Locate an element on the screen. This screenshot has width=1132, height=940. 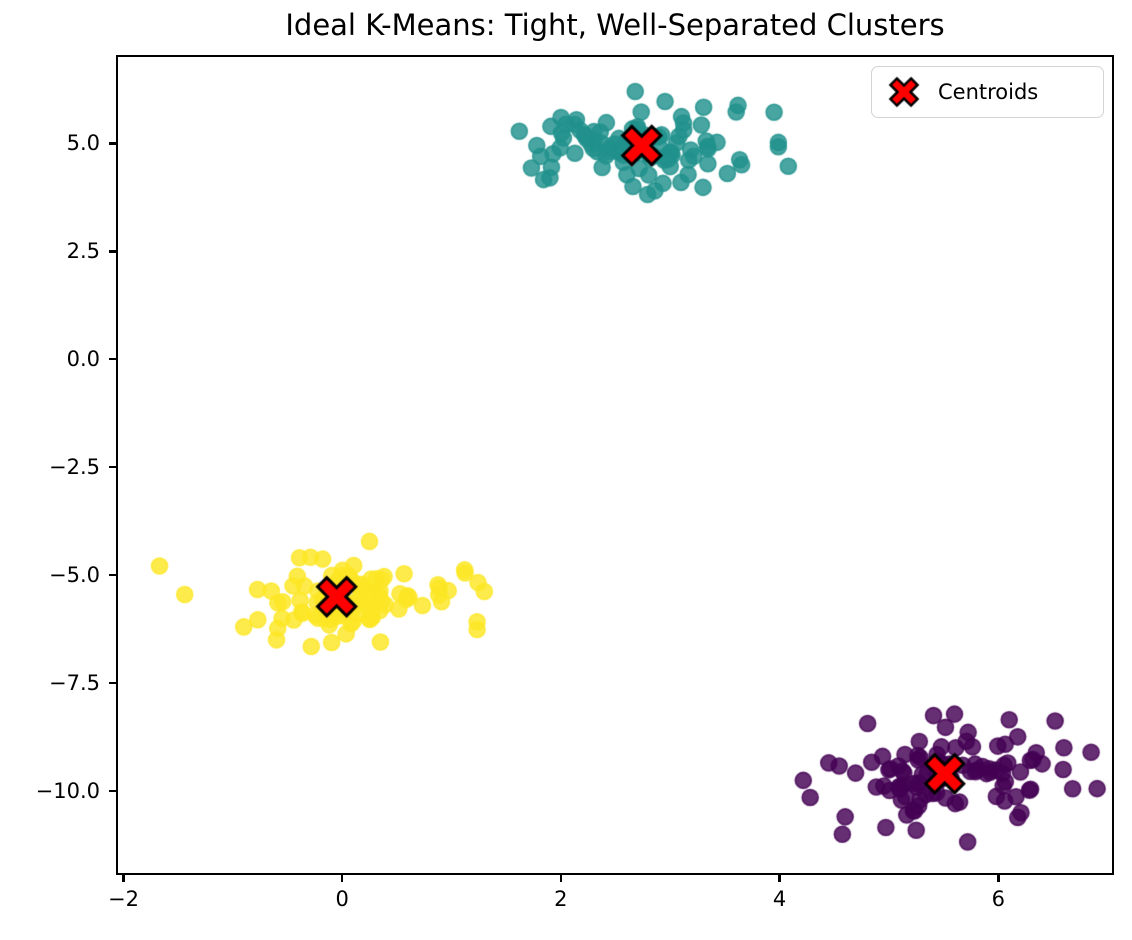
x-tick-label: 6 is located at coordinates (998, 899).